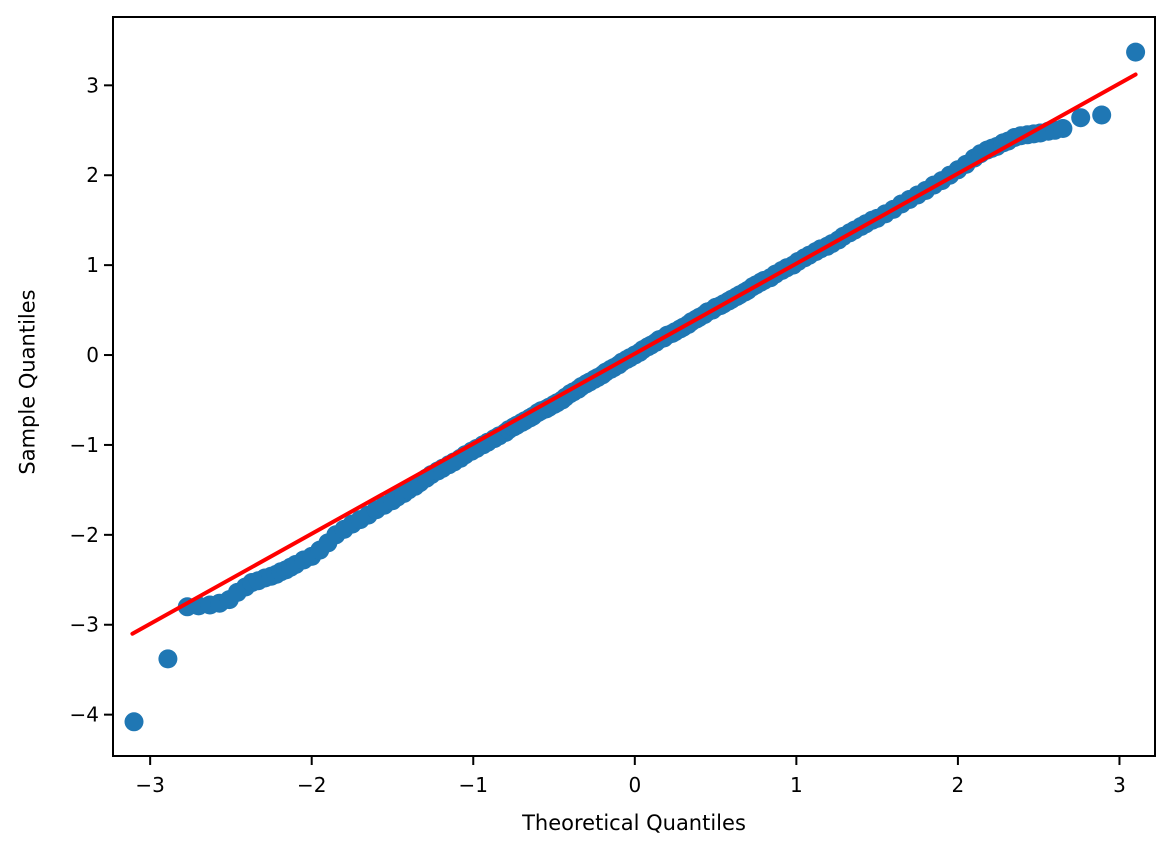 The width and height of the screenshot is (1174, 858). What do you see at coordinates (311, 785) in the screenshot?
I see `x-tick-label: −2` at bounding box center [311, 785].